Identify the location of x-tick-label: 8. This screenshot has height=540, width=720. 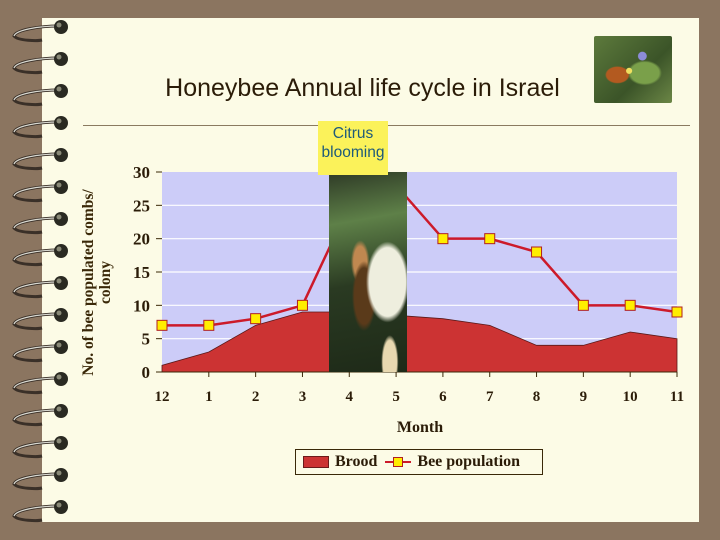
(537, 397).